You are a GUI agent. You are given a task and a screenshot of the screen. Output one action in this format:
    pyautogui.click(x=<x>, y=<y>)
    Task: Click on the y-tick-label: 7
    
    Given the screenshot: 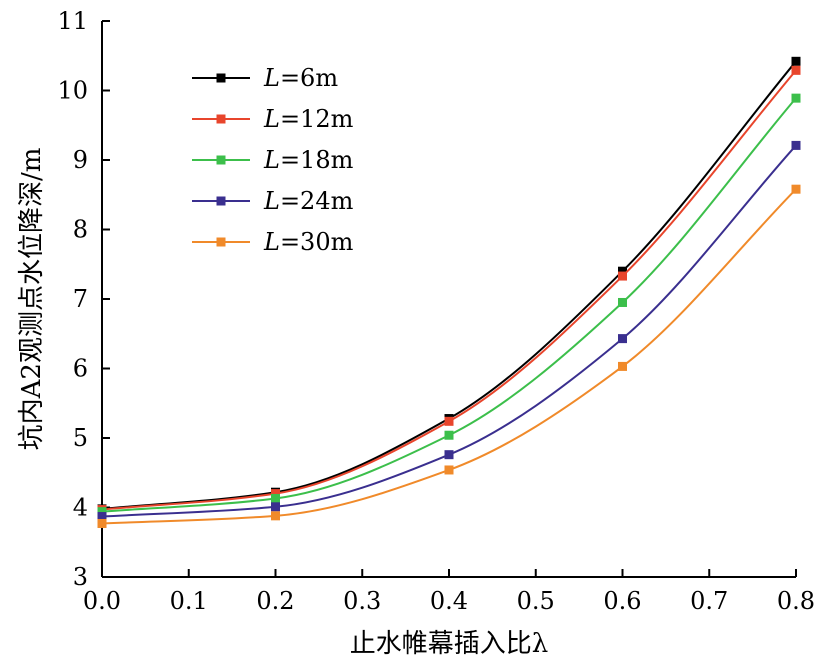 What is the action you would take?
    pyautogui.click(x=80, y=299)
    